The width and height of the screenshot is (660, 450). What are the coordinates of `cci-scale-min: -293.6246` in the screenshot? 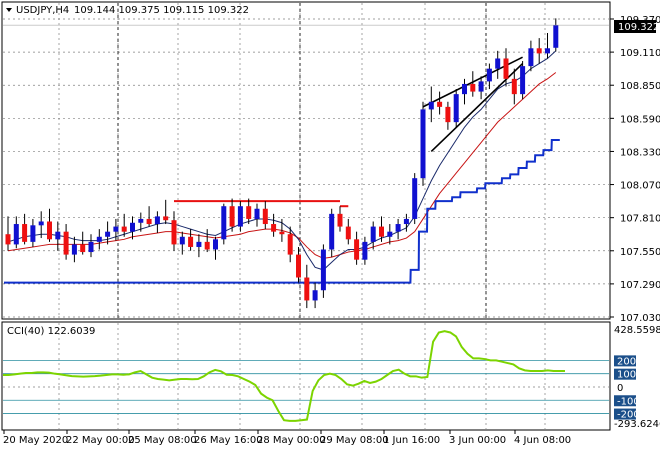 It's located at (637, 424).